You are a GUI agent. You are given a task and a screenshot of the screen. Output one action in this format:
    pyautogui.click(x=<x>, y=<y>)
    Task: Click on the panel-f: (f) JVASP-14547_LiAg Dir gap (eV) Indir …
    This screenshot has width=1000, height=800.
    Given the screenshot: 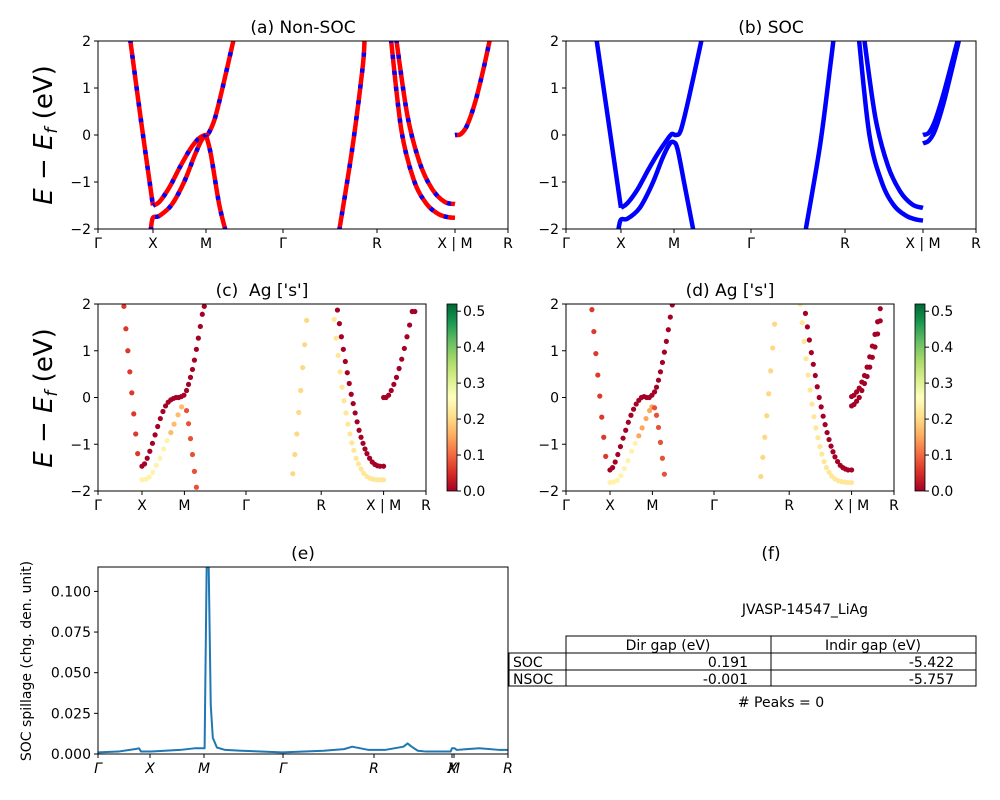 What is the action you would take?
    pyautogui.click(x=742, y=627)
    